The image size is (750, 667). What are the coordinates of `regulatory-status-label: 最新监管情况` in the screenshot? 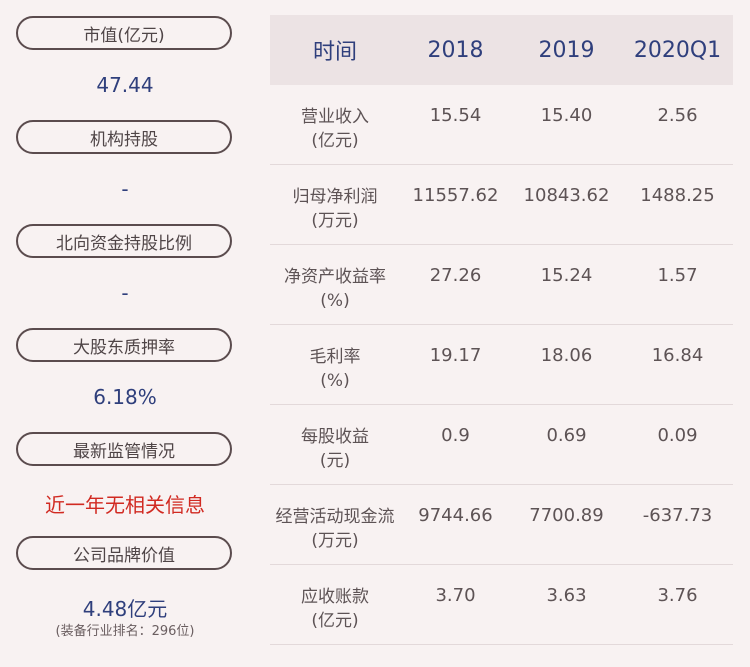 It's located at (124, 449).